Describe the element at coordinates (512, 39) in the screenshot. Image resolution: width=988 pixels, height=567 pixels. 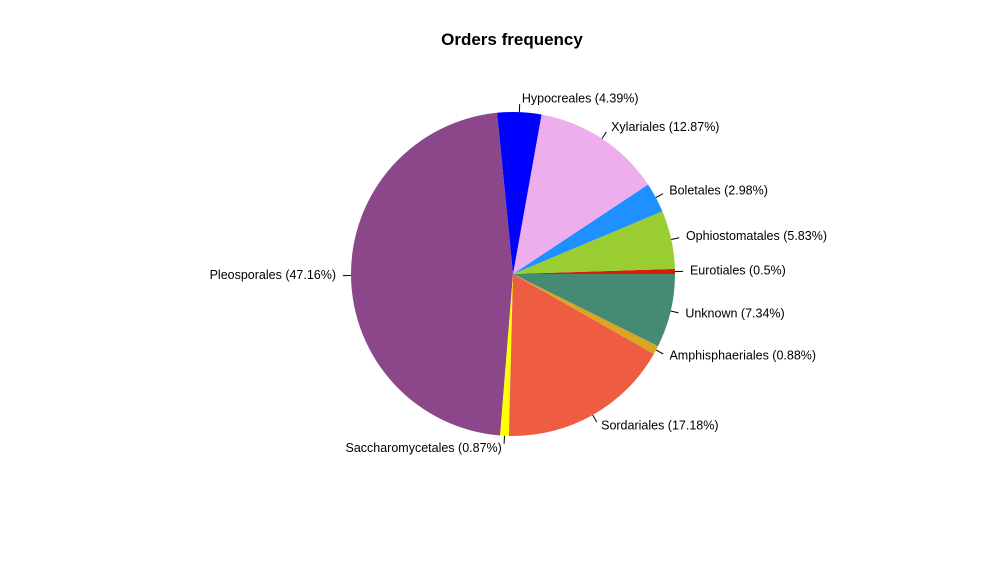
I see `chart-title: Orders frequency` at that location.